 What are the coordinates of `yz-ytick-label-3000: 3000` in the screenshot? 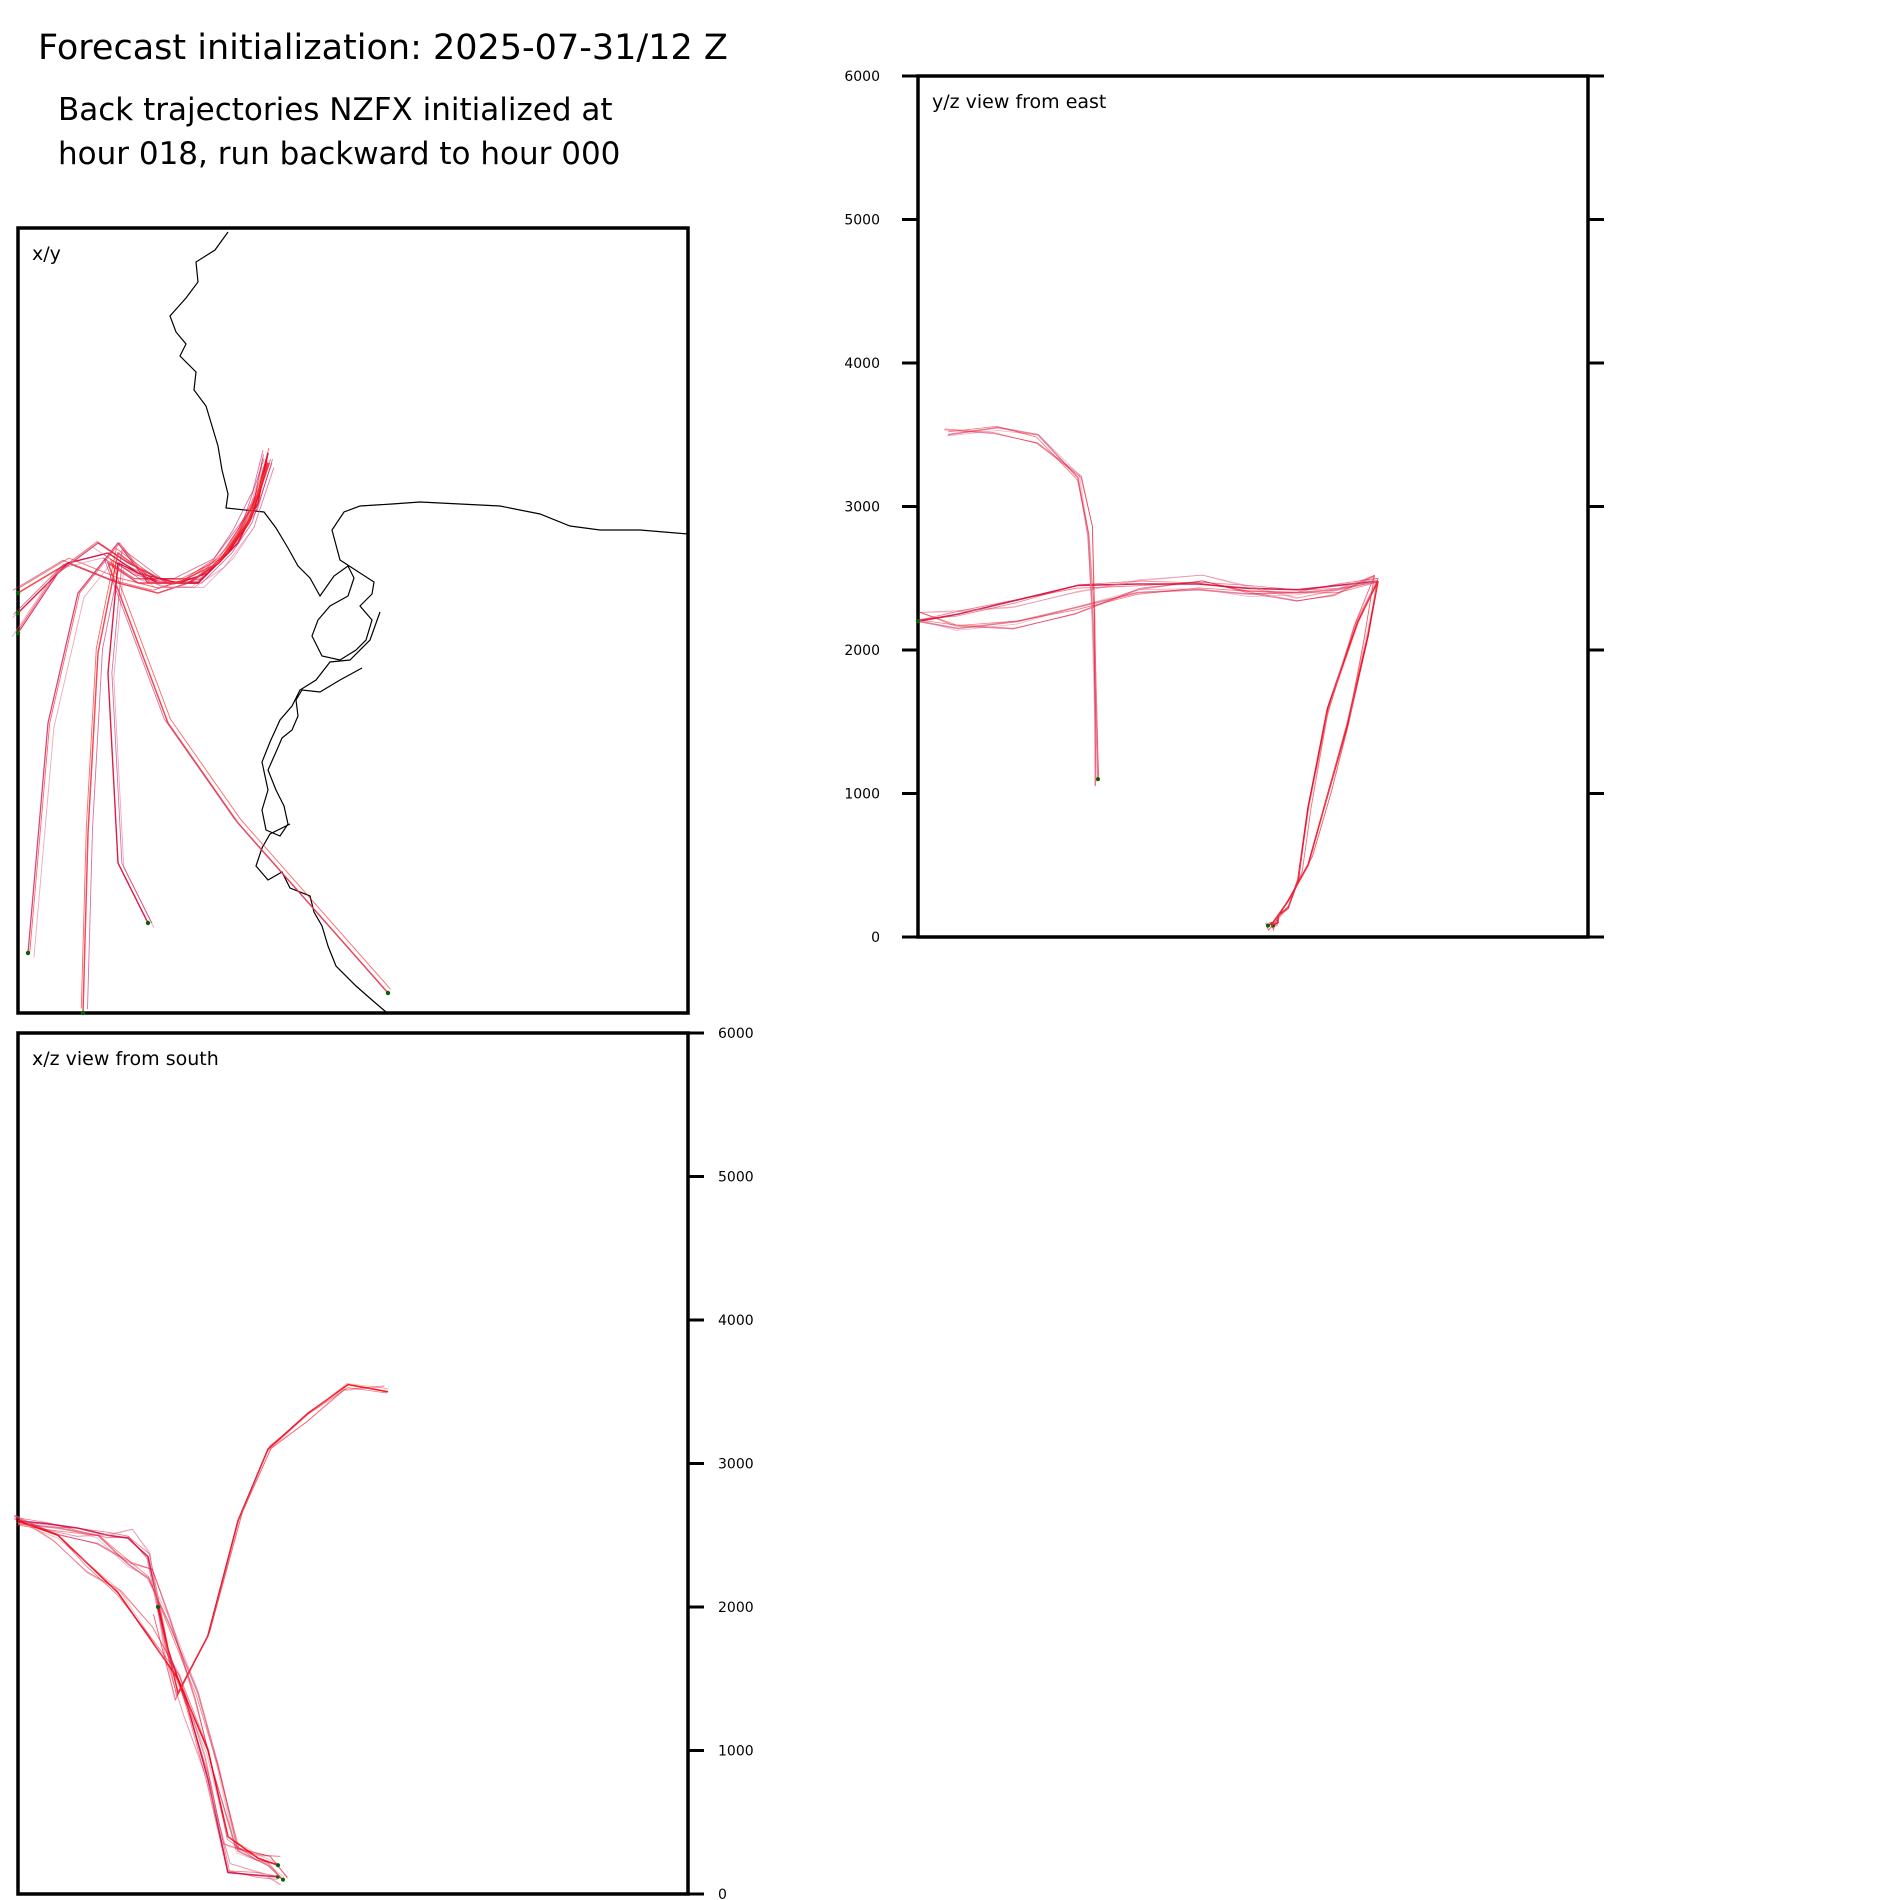 It's located at (862, 508).